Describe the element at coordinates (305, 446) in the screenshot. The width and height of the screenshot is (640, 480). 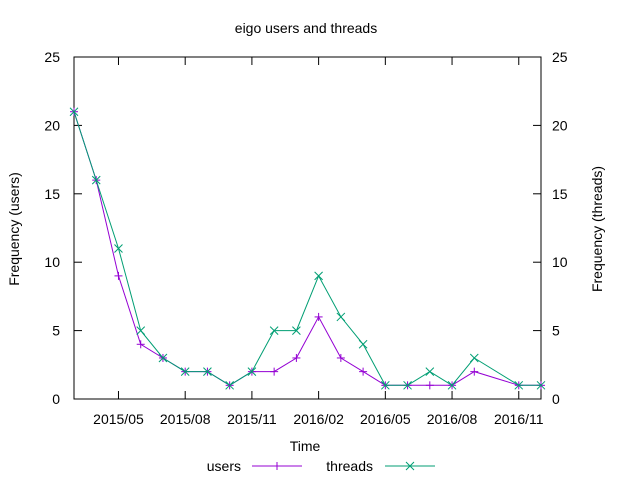
I see `x-axis-label: Time` at that location.